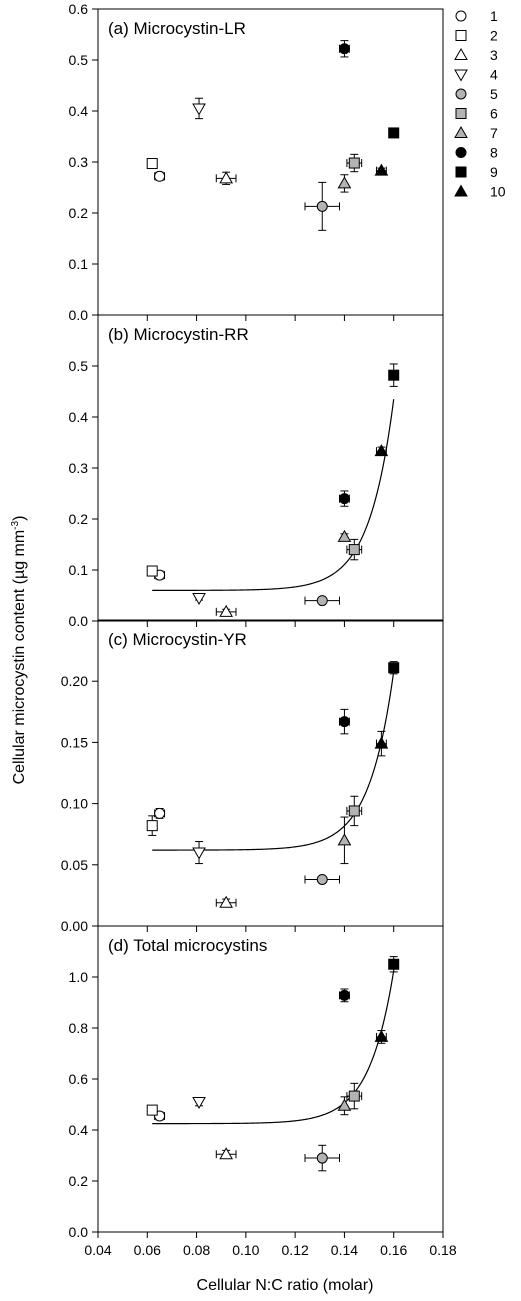 The width and height of the screenshot is (521, 1301). I want to click on fit-curve, so click(273, 495).